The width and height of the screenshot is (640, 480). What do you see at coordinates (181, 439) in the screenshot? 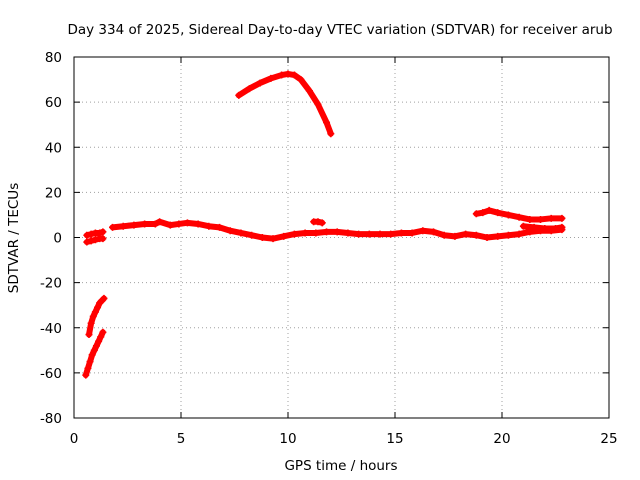
I see `x-tick-label: 5` at bounding box center [181, 439].